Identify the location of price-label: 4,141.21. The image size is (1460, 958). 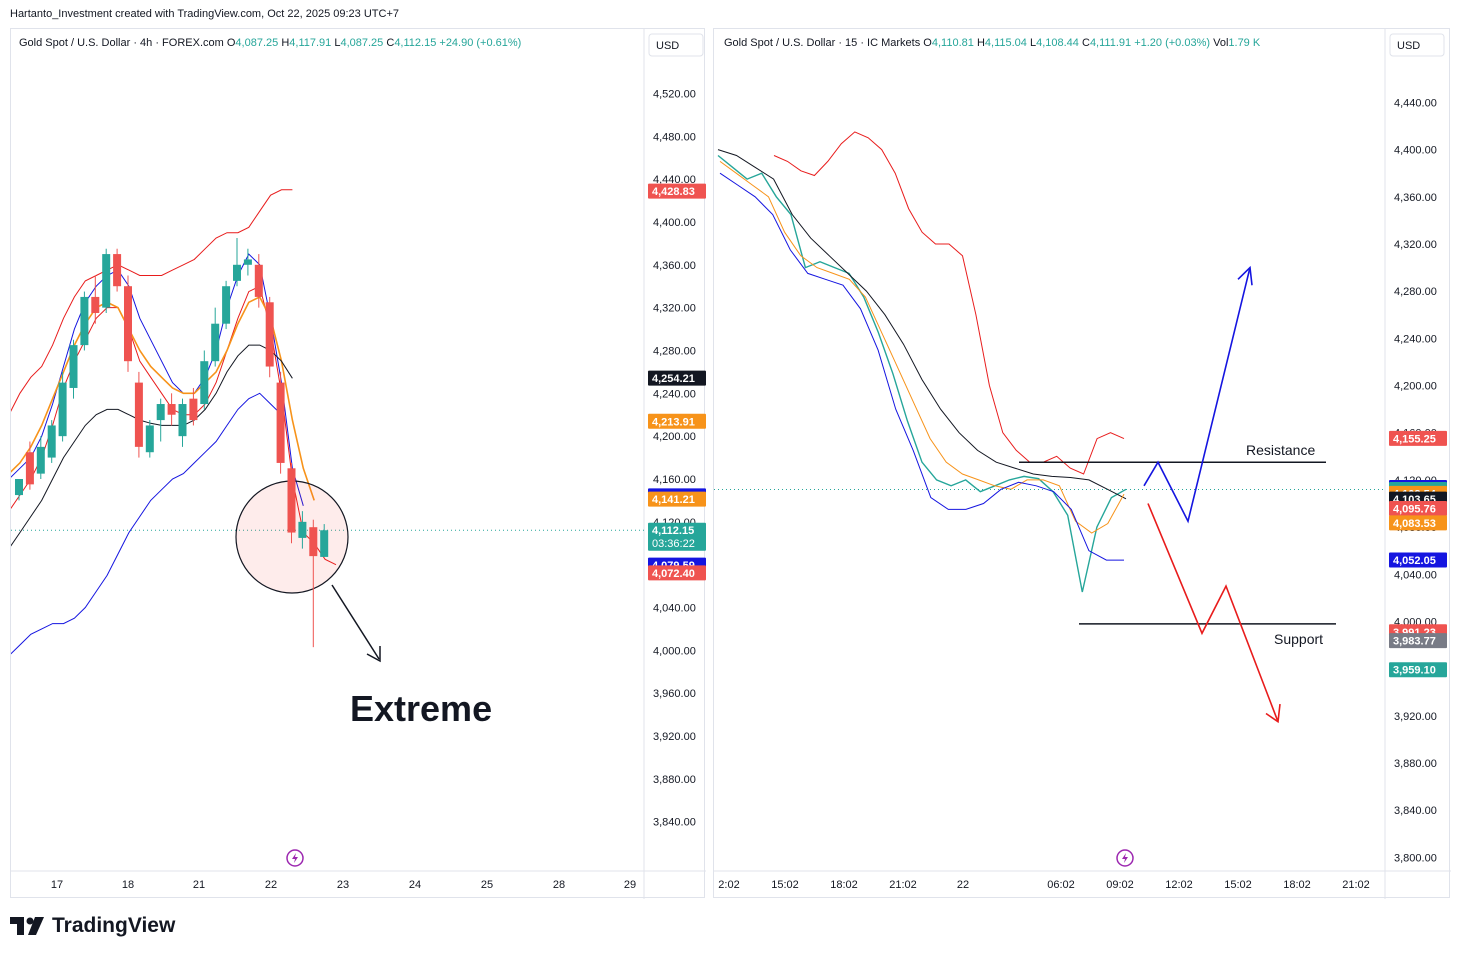
(673, 500).